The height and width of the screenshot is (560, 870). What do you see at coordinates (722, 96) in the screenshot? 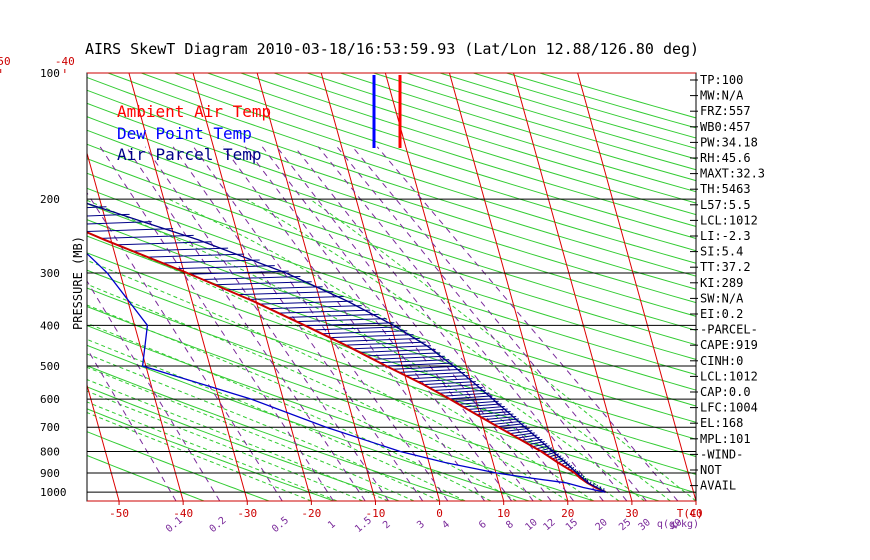
I see `index-value: MW:N/A` at bounding box center [722, 96].